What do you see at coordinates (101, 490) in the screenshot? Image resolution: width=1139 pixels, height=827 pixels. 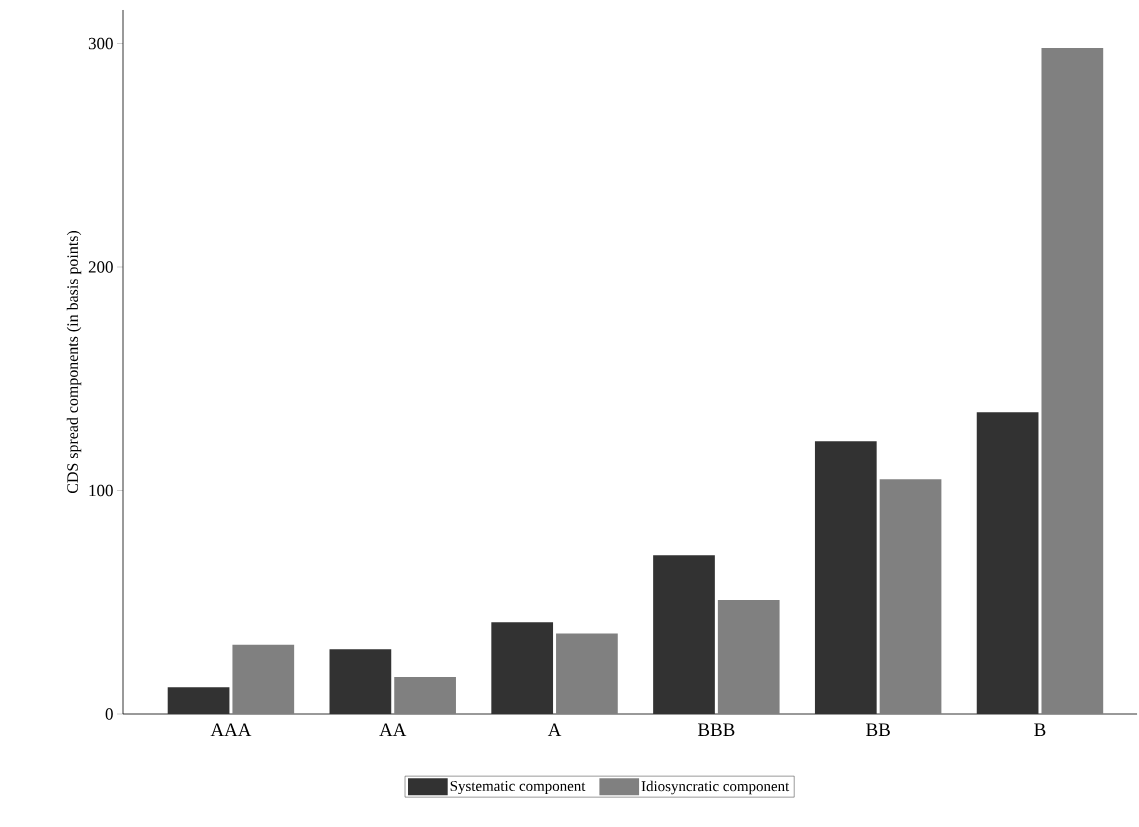 I see `y-tick-label: 100` at bounding box center [101, 490].